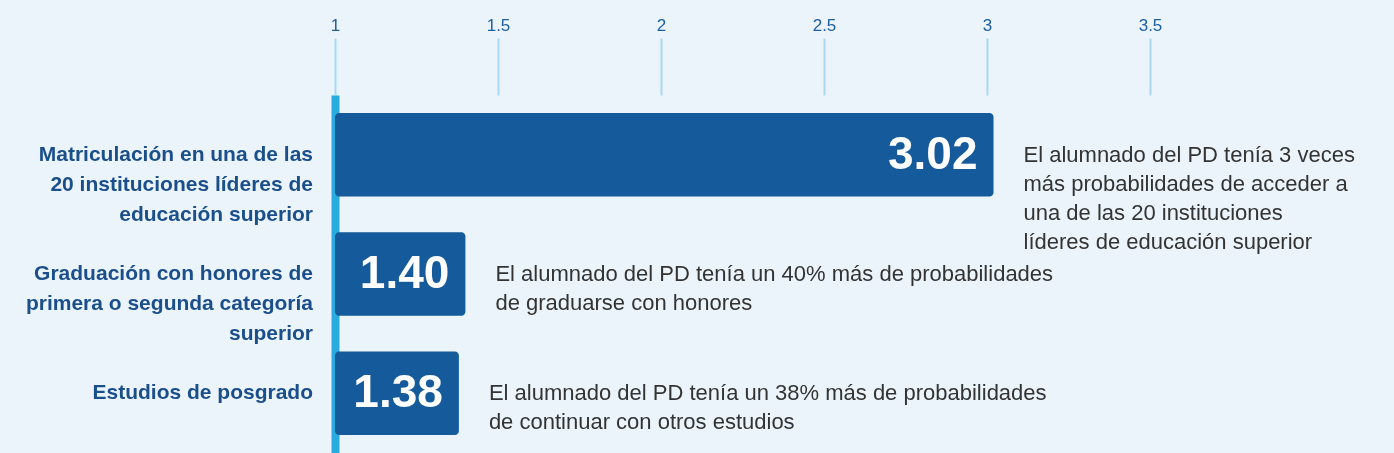 The image size is (1394, 453). Describe the element at coordinates (175, 183) in the screenshot. I see `y-tick-label: Matriculación en una de las 20 instituciones líderes de educación superior` at that location.